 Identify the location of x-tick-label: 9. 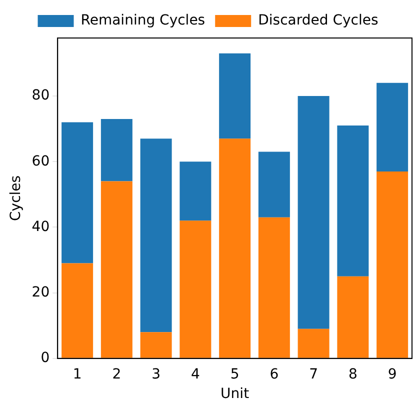
(392, 374).